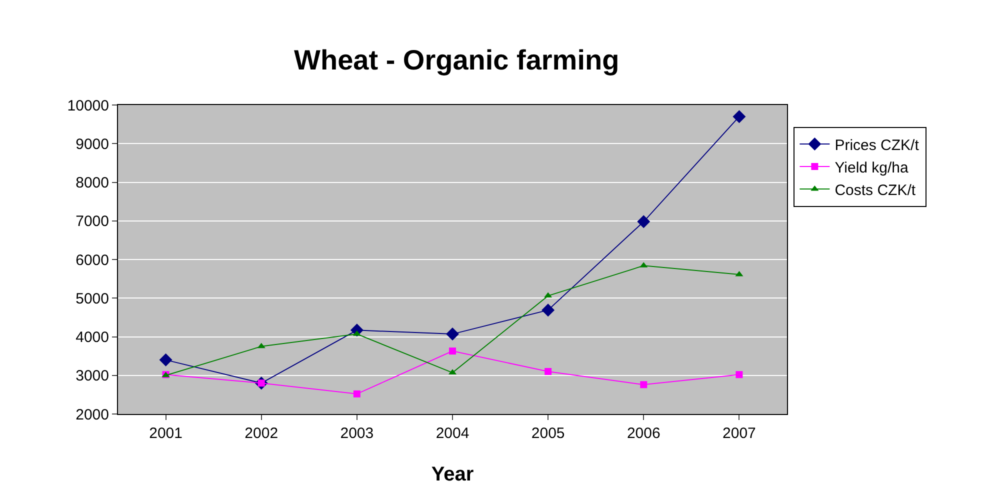 The image size is (982, 499). I want to click on x-tick-label: 2001, so click(165, 433).